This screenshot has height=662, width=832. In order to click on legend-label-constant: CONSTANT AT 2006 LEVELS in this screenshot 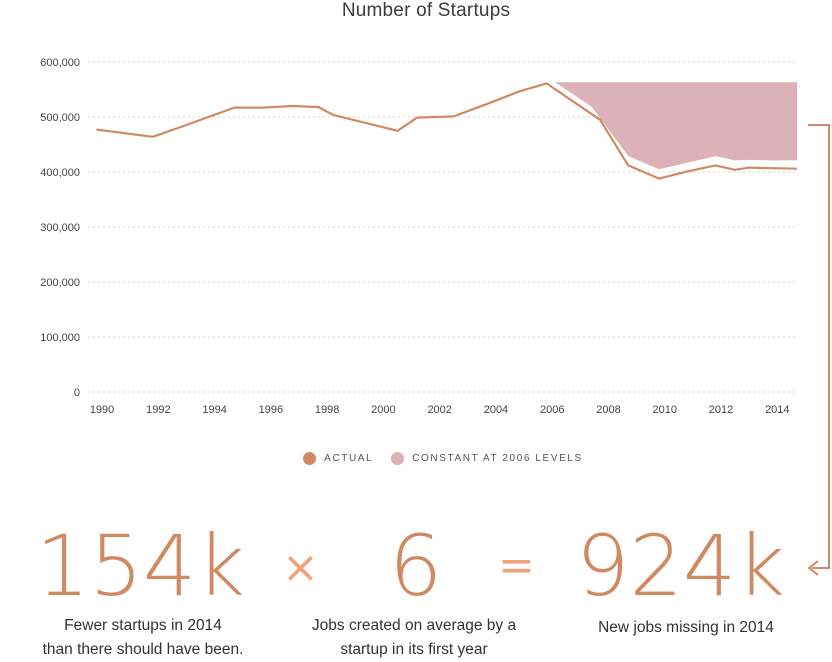, I will do `click(497, 458)`.